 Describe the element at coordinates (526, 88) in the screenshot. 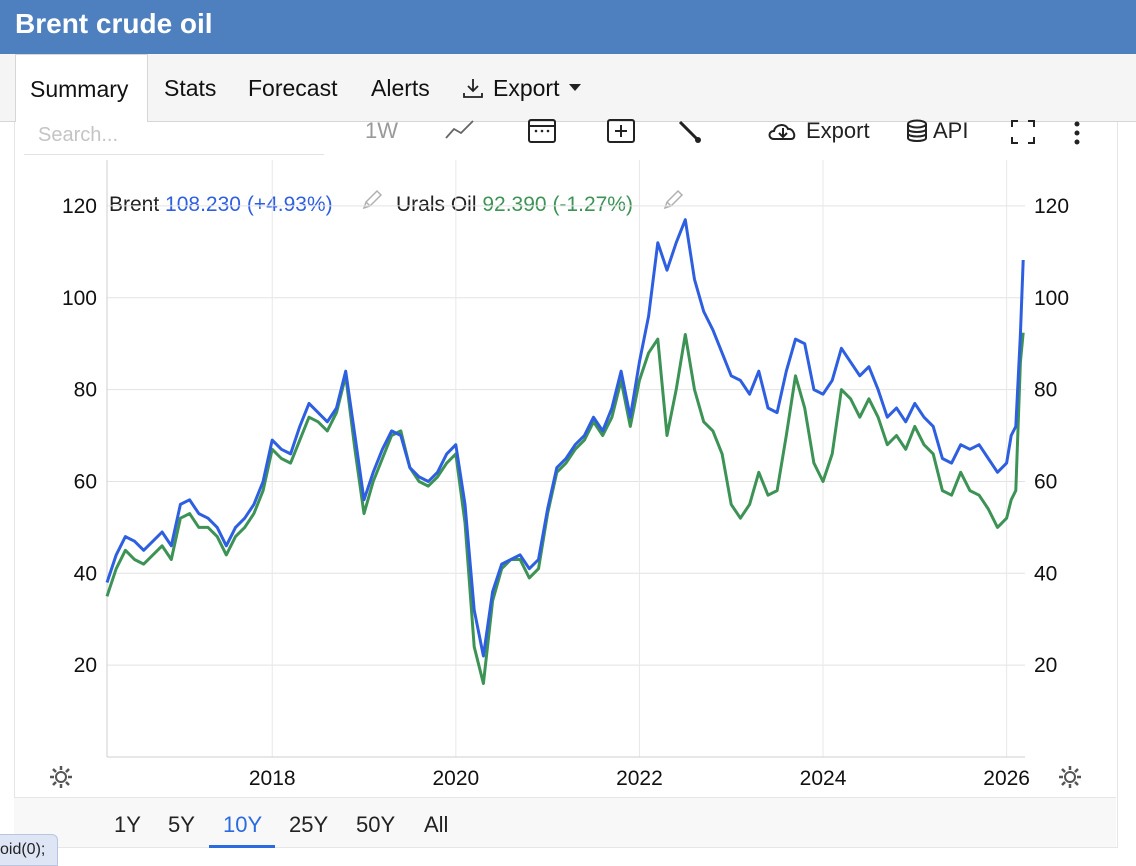

I see `tab-export-label: Export` at that location.